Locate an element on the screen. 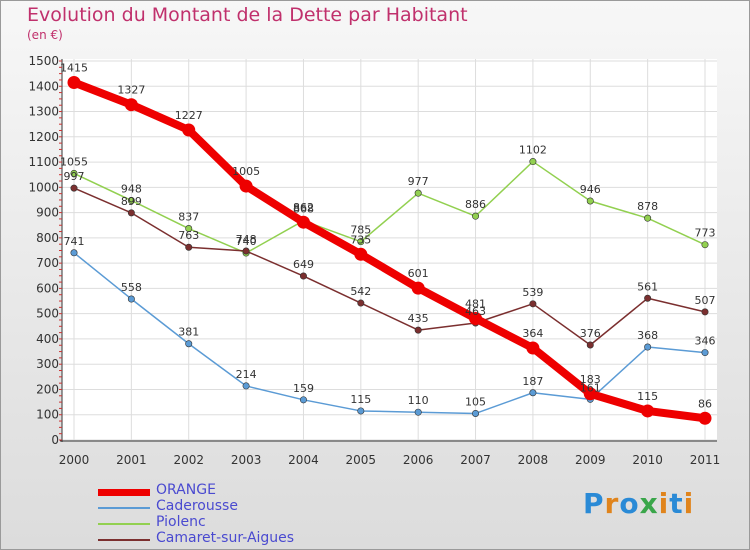 This screenshot has height=550, width=750. data-label: 561 is located at coordinates (647, 286).